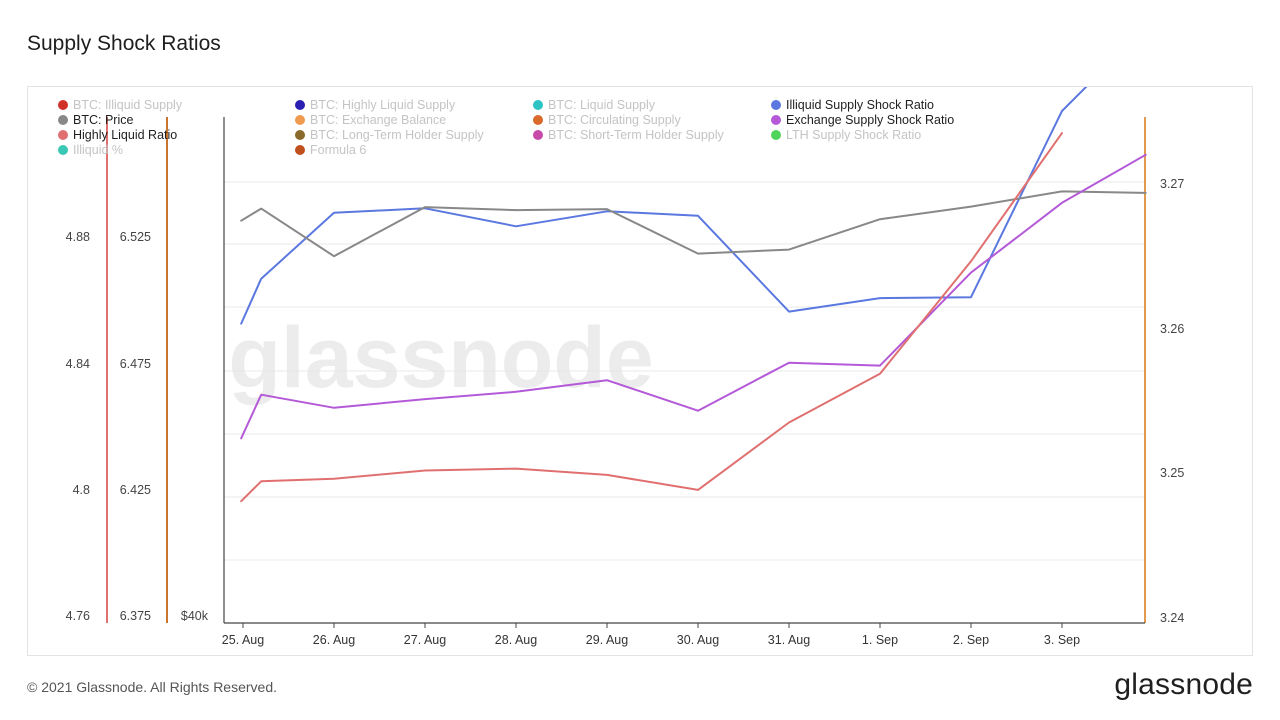 Image resolution: width=1280 pixels, height=720 pixels. What do you see at coordinates (425, 640) in the screenshot?
I see `x-tick-label: 27. Aug` at bounding box center [425, 640].